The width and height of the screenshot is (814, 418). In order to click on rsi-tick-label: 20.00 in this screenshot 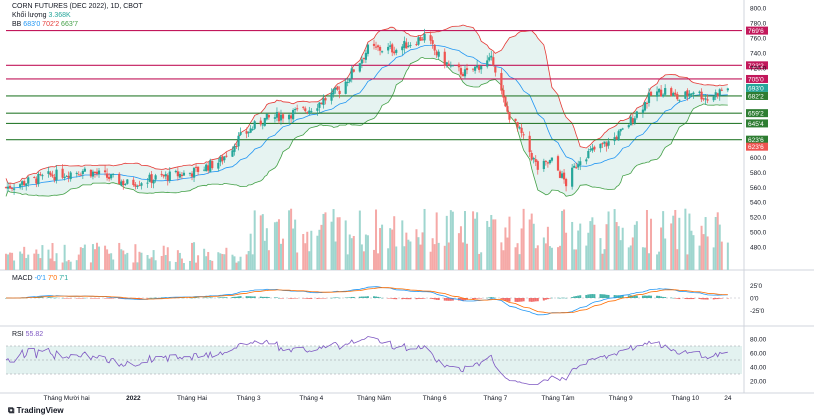, I will do `click(758, 382)`.